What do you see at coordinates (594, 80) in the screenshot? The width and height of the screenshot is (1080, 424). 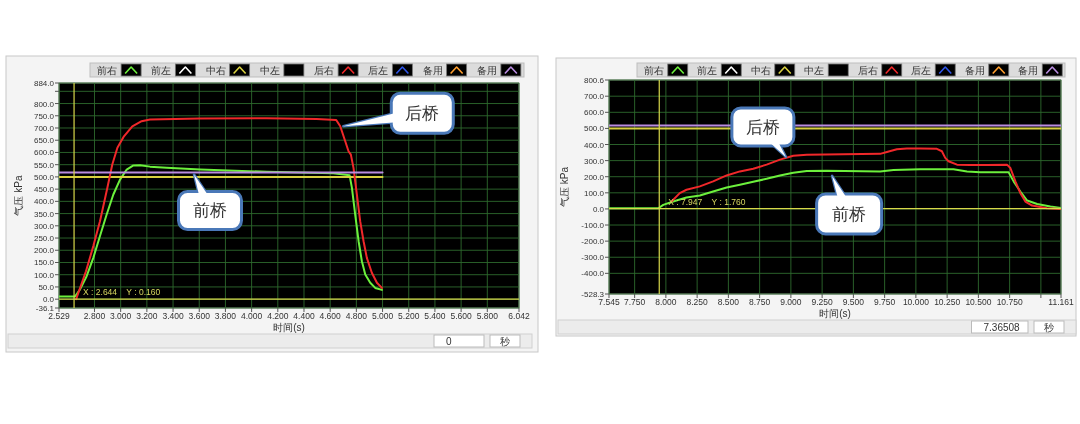 I see `y-tick-label: 800.6` at bounding box center [594, 80].